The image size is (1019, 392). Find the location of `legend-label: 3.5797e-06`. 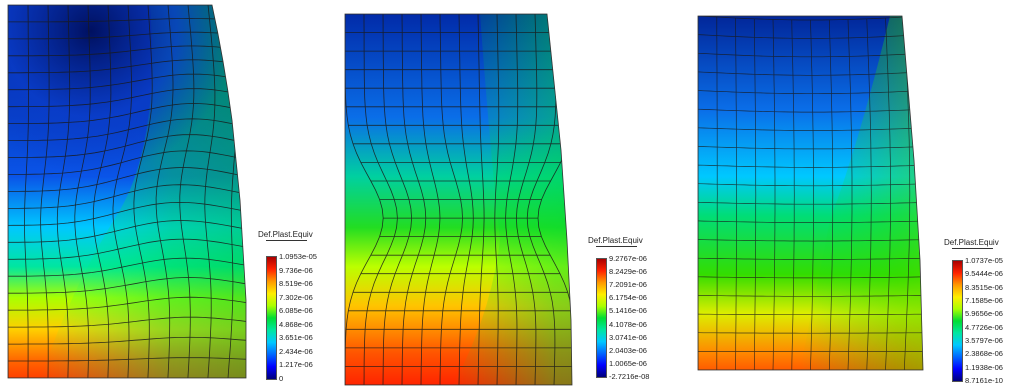

legend-label: 3.5797e-06 is located at coordinates (984, 340).